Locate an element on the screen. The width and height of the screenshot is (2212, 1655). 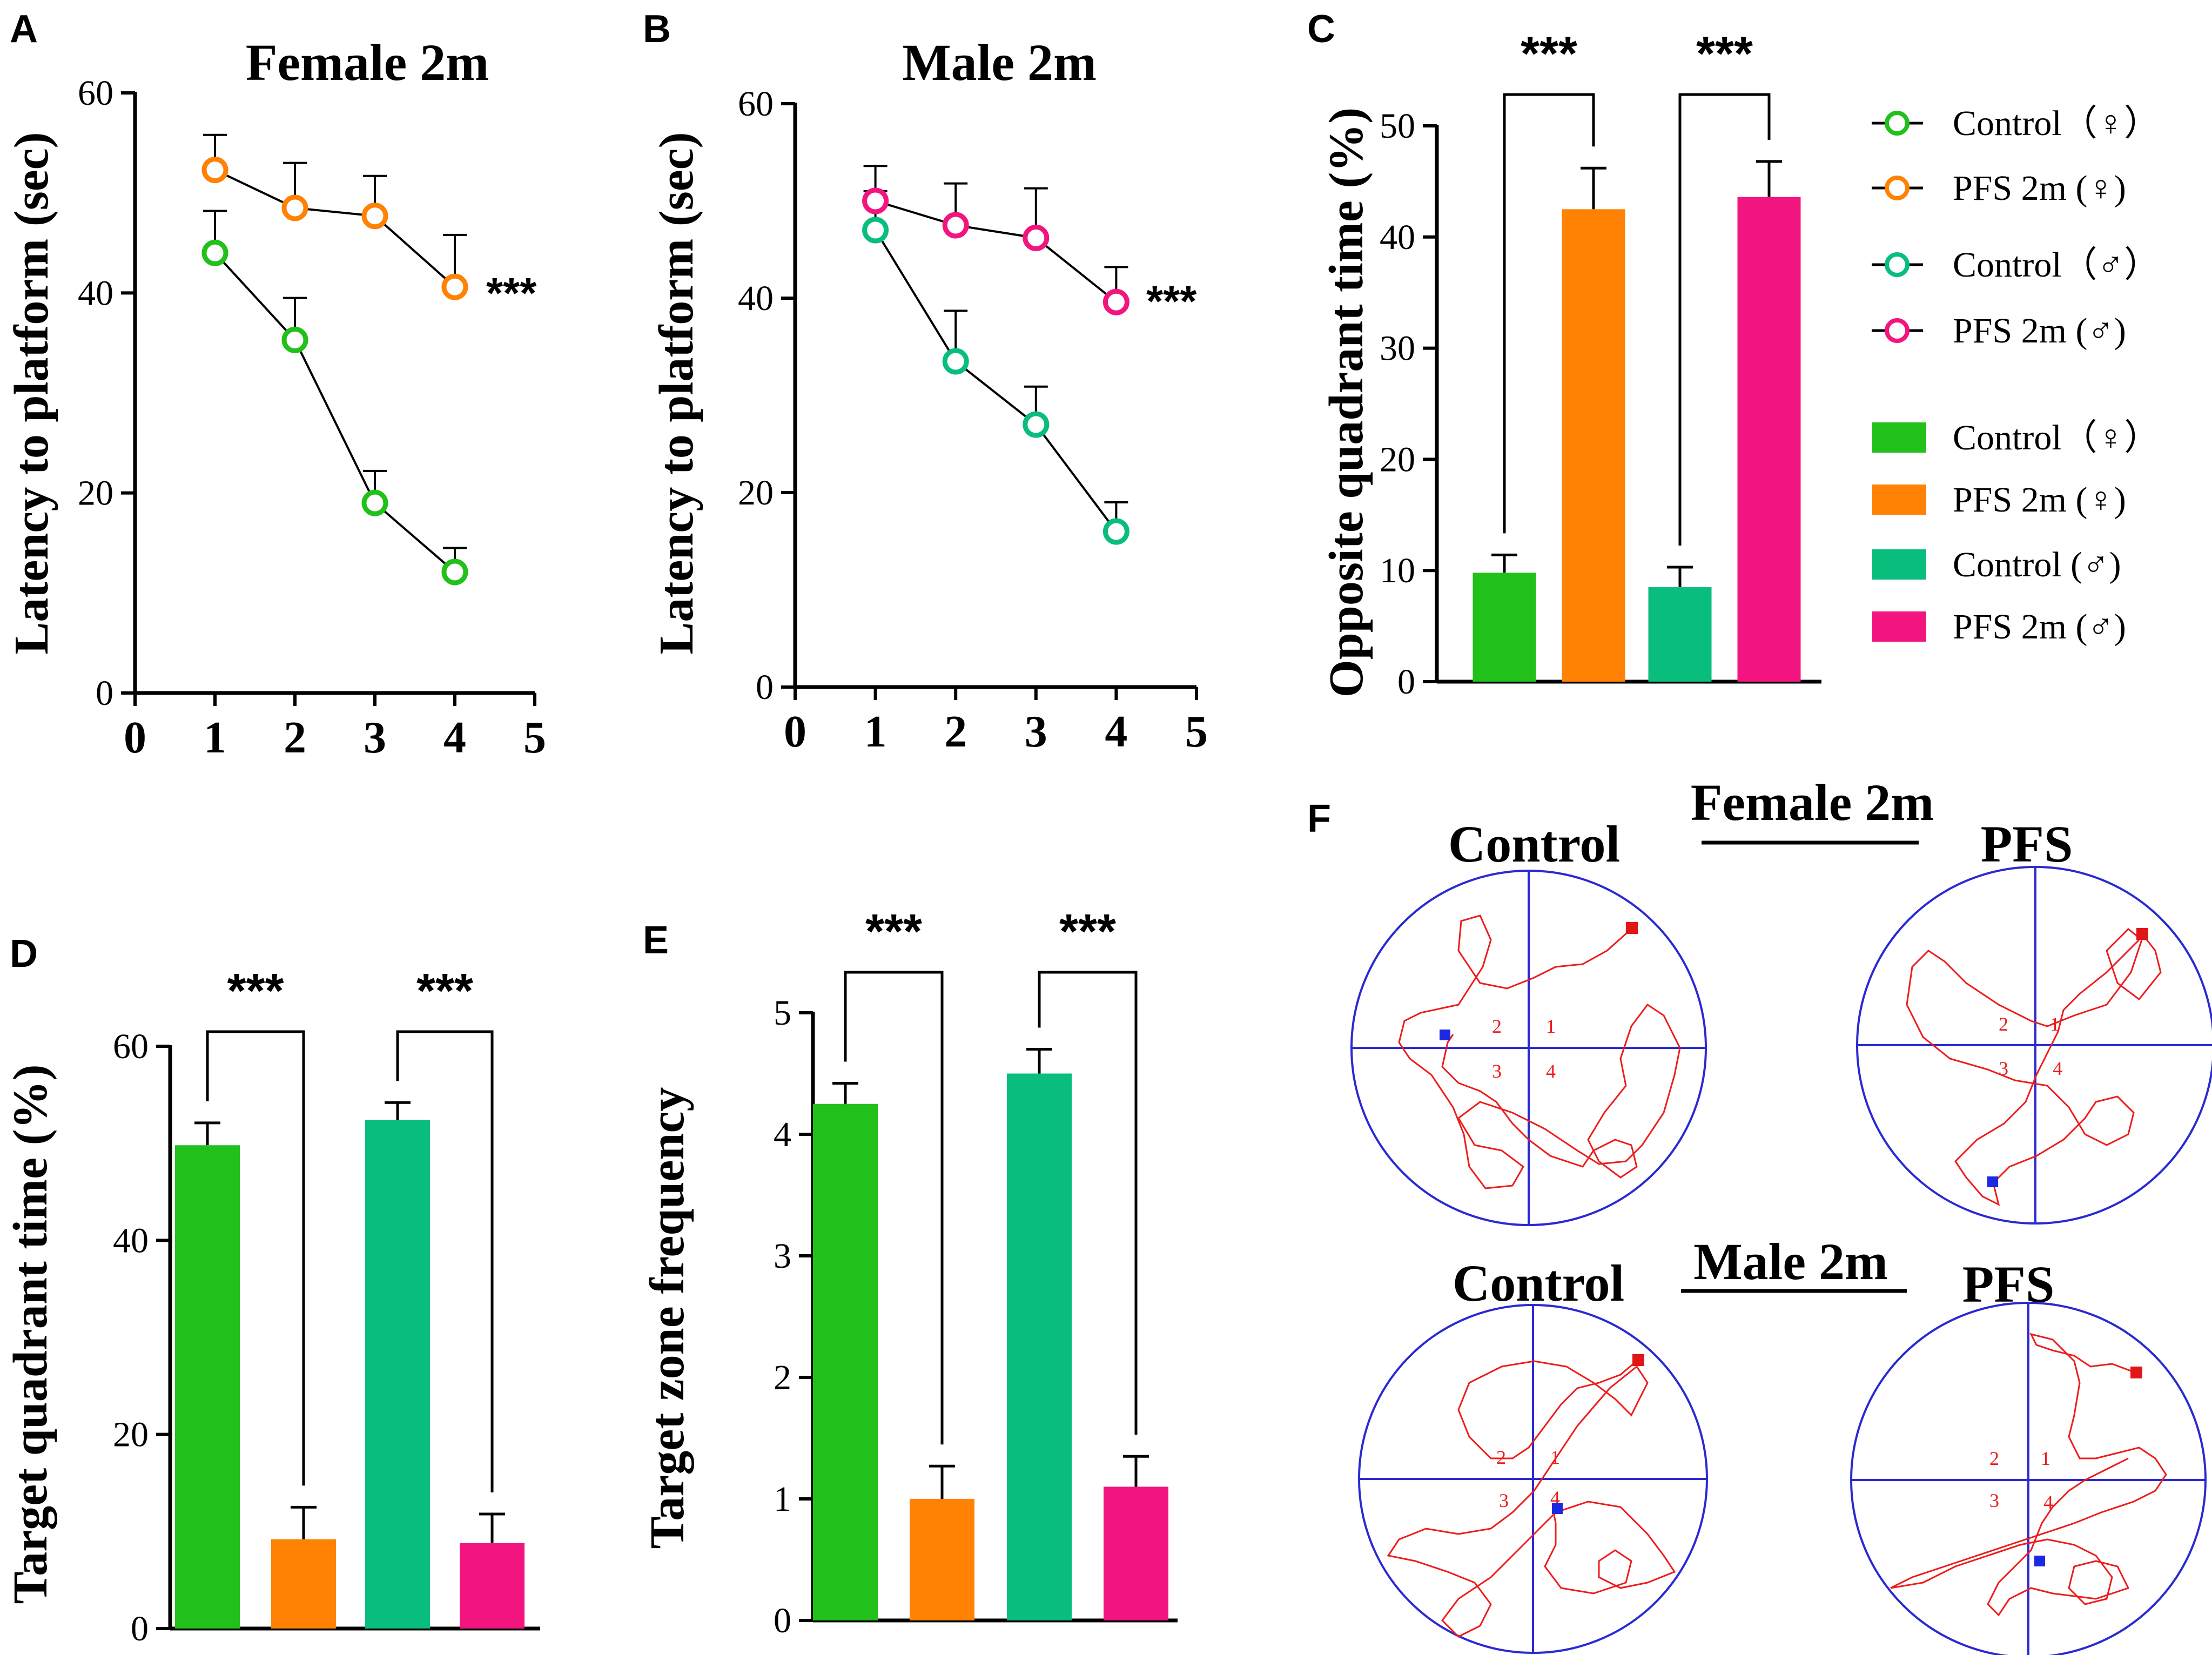
male-heading: Male 2m is located at coordinates (1790, 1261).